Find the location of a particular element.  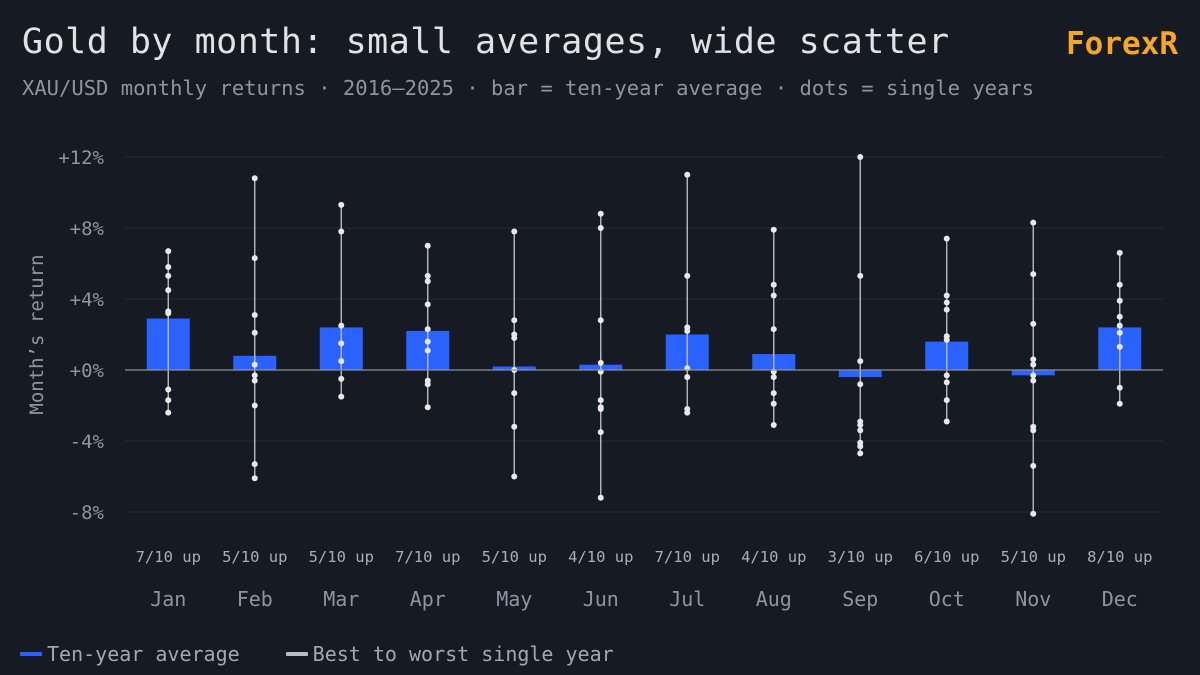

y-tick-label: -8% is located at coordinates (87, 513).